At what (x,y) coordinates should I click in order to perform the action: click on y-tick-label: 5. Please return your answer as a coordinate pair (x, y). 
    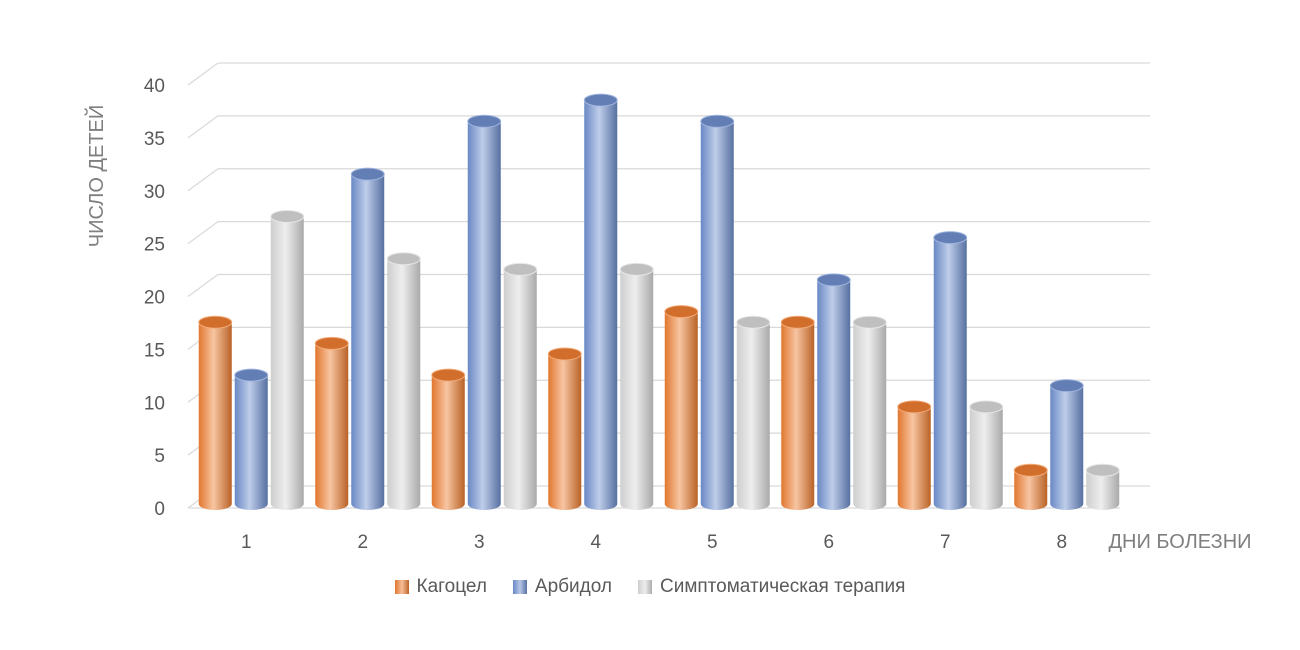
    Looking at the image, I should click on (159, 456).